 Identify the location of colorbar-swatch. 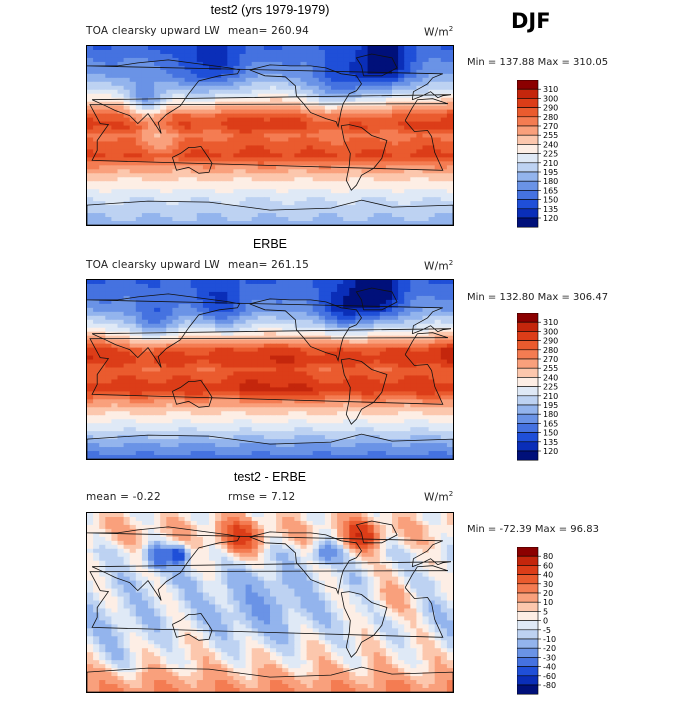
(527, 121).